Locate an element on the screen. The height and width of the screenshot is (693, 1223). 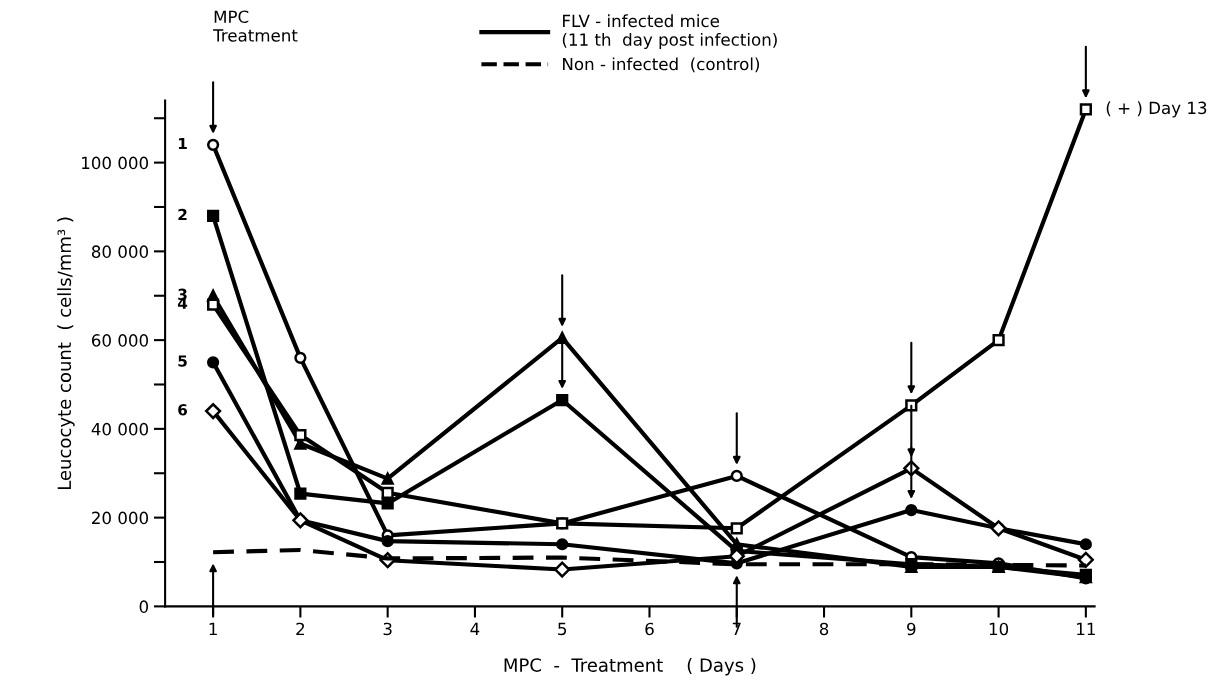
x-tick-label: 9 is located at coordinates (911, 629).